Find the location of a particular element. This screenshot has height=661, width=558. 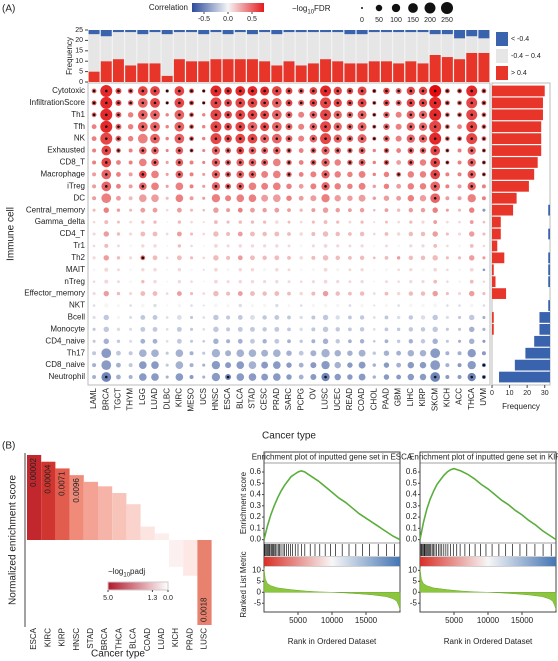

size-legend-label: 50 is located at coordinates (379, 20).